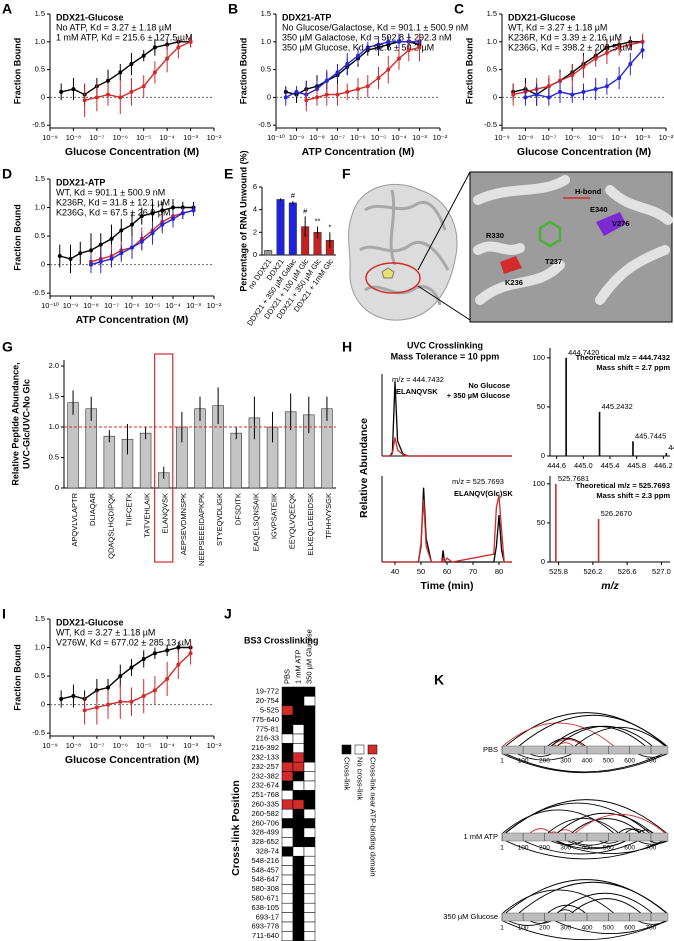  I want to click on y-axis-label: Percentage of RNA Unwound (%), so click(243, 220).